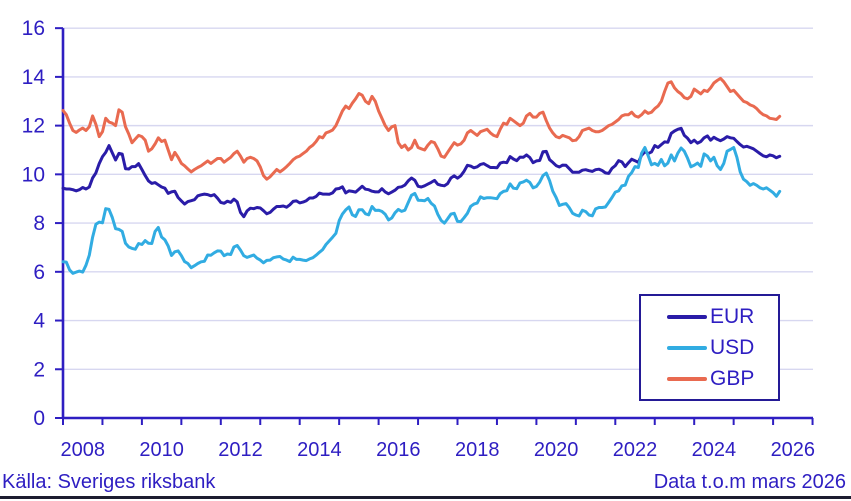 Image resolution: width=851 pixels, height=501 pixels. I want to click on y-tick-label: 12, so click(33, 126).